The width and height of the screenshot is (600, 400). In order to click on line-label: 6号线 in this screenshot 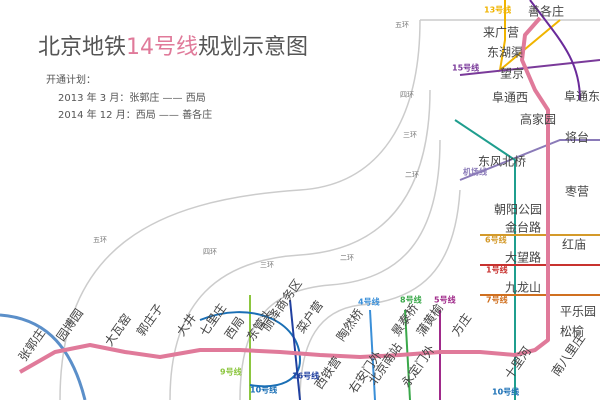, I will do `click(496, 240)`.